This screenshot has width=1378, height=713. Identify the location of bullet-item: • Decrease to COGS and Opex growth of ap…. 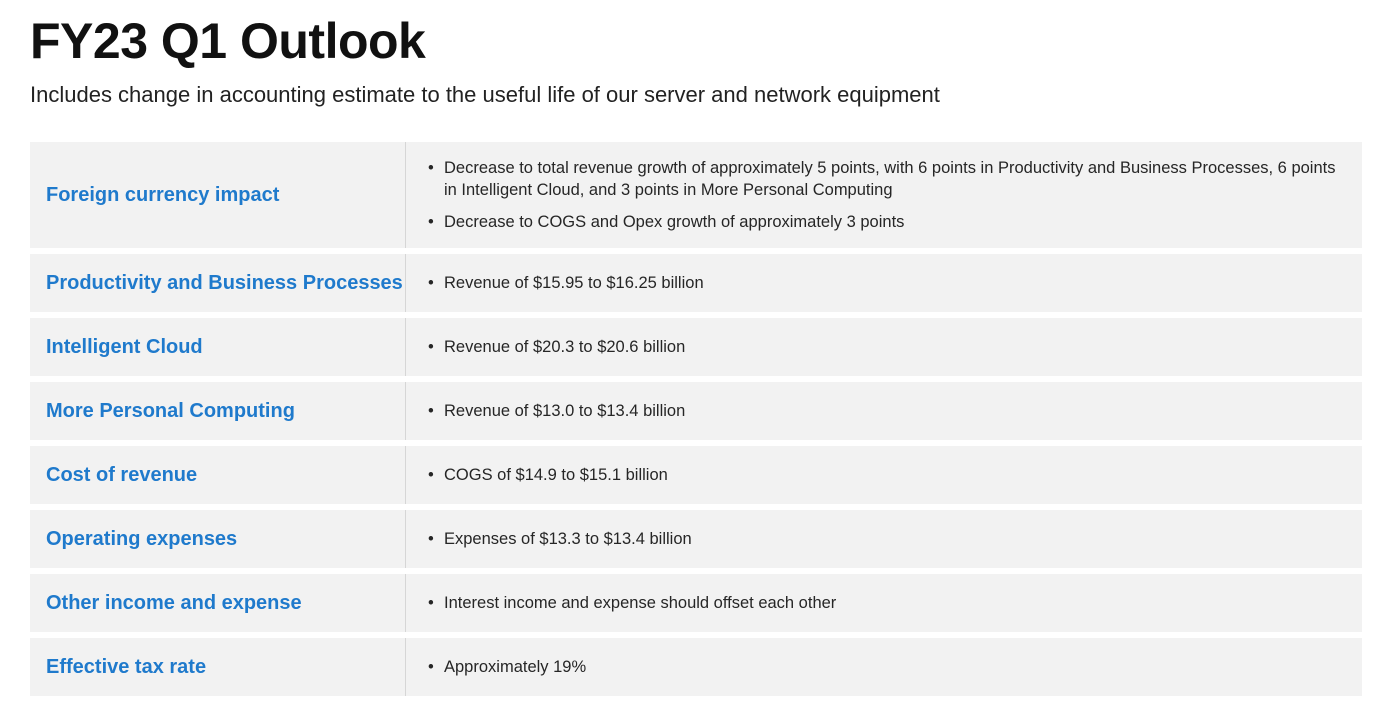
(885, 222).